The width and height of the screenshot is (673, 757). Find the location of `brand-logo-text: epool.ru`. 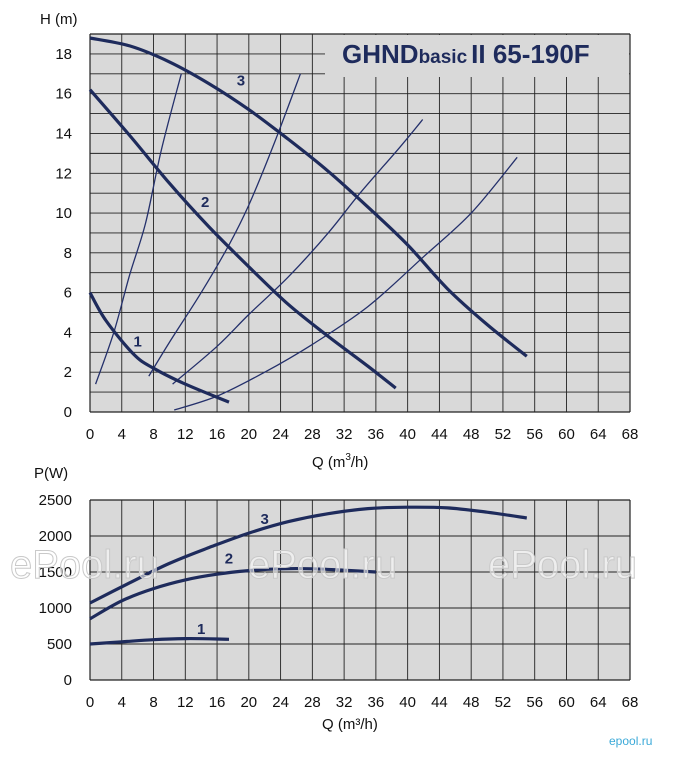

brand-logo-text: epool.ru is located at coordinates (630, 741).